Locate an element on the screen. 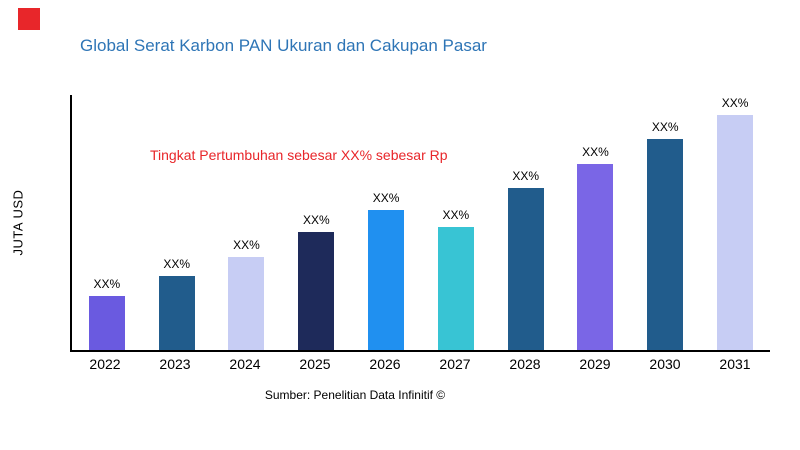 Image resolution: width=800 pixels, height=450 pixels. x-axis-labels: 2022 2023 2024 2025 2026 2027 2028 2029 2030 2031 is located at coordinates (420, 364).